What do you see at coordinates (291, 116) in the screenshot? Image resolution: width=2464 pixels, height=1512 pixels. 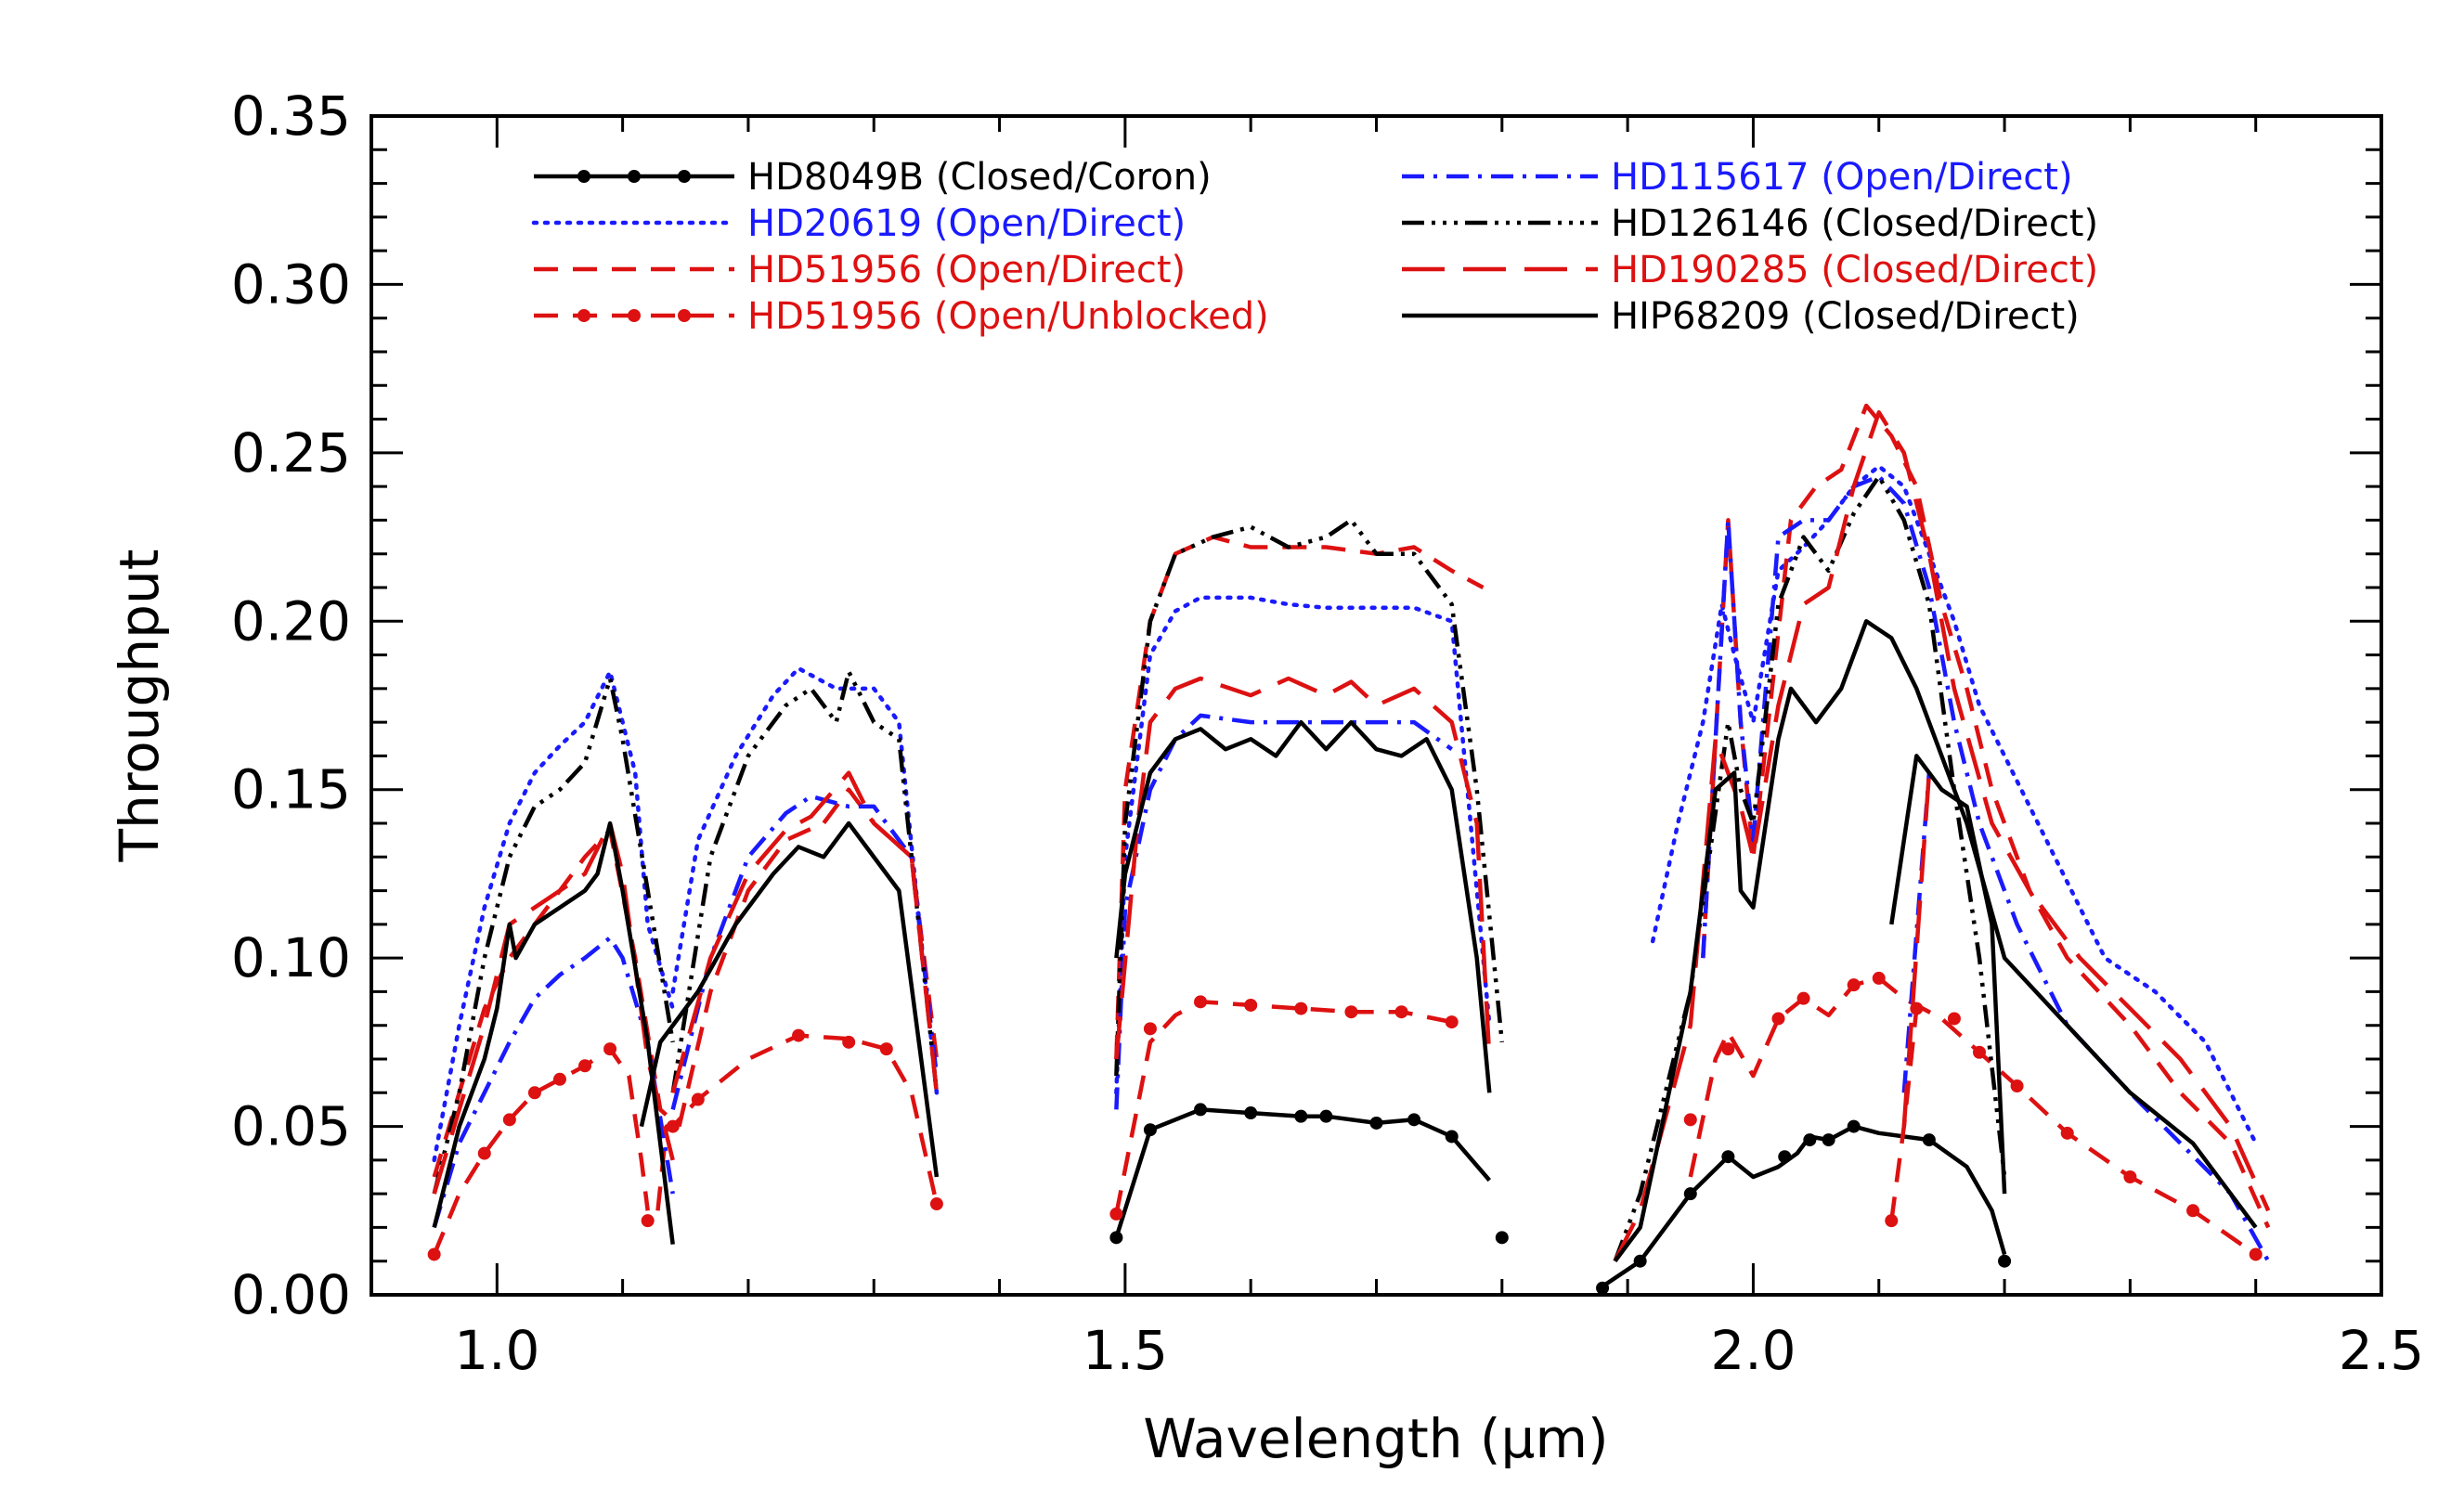 I see `y-tick-label: 0.35` at bounding box center [291, 116].